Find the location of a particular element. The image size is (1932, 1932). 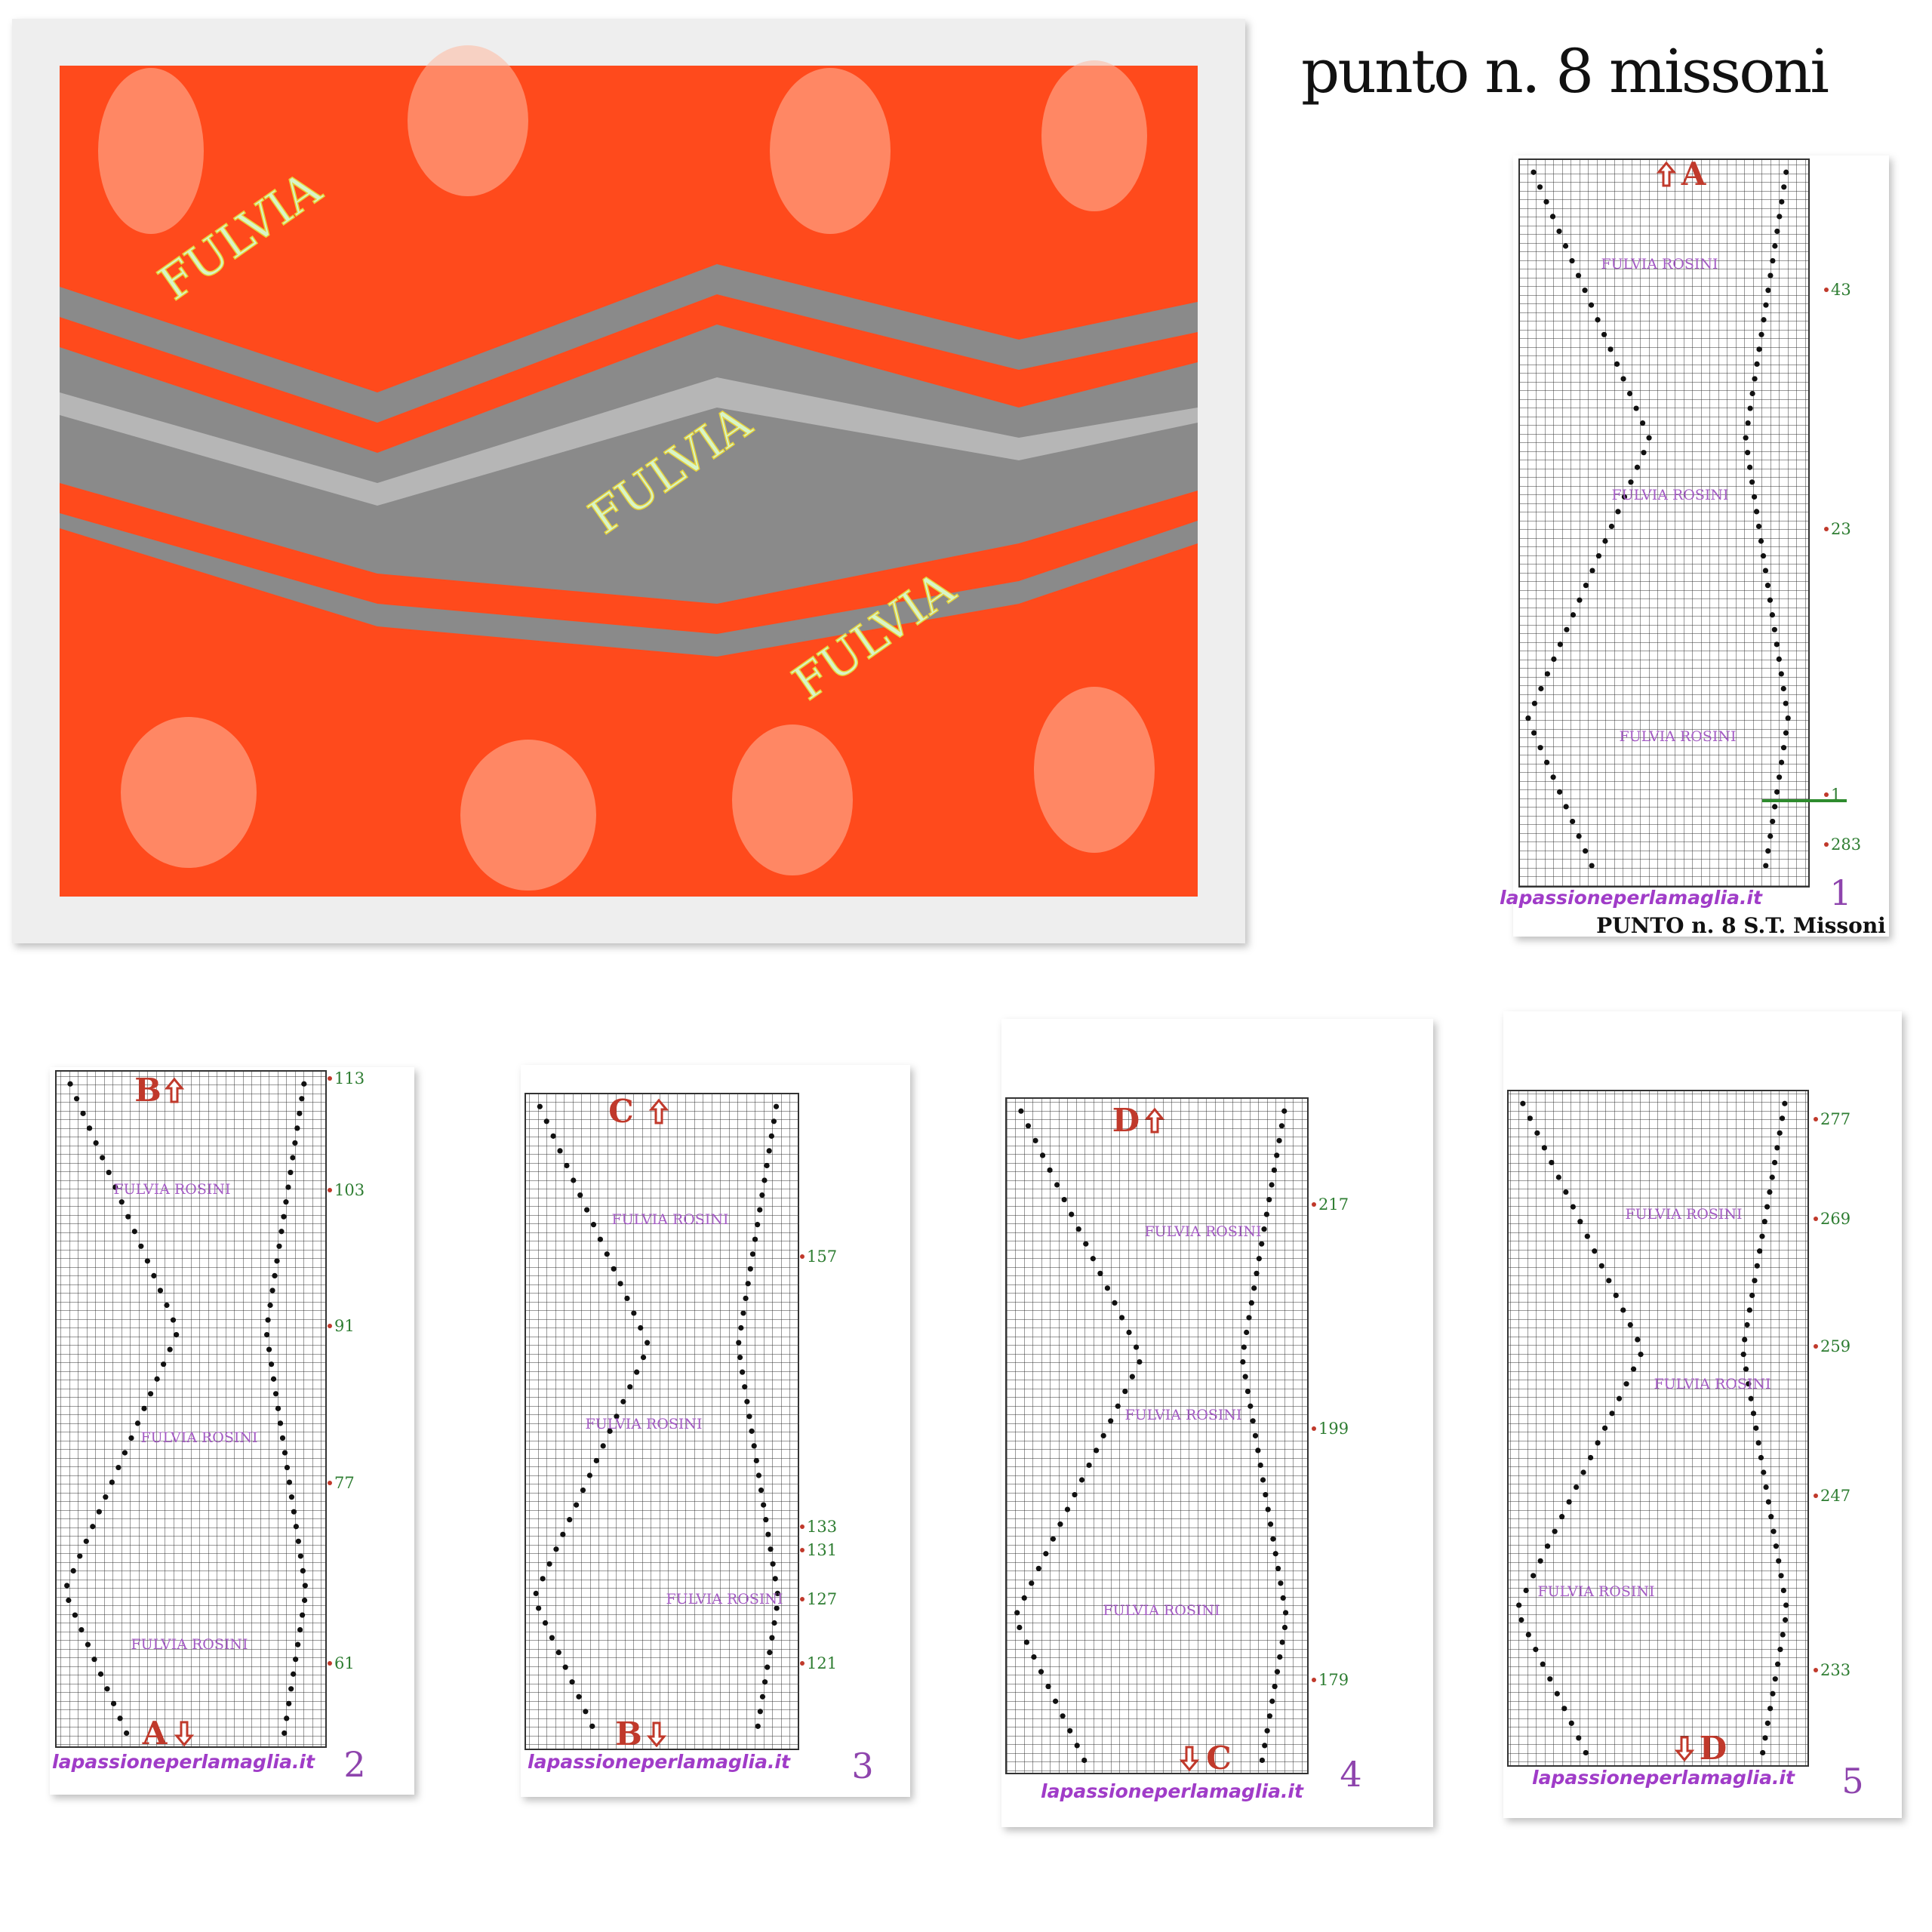

arrow-up is located at coordinates (658, 1111).